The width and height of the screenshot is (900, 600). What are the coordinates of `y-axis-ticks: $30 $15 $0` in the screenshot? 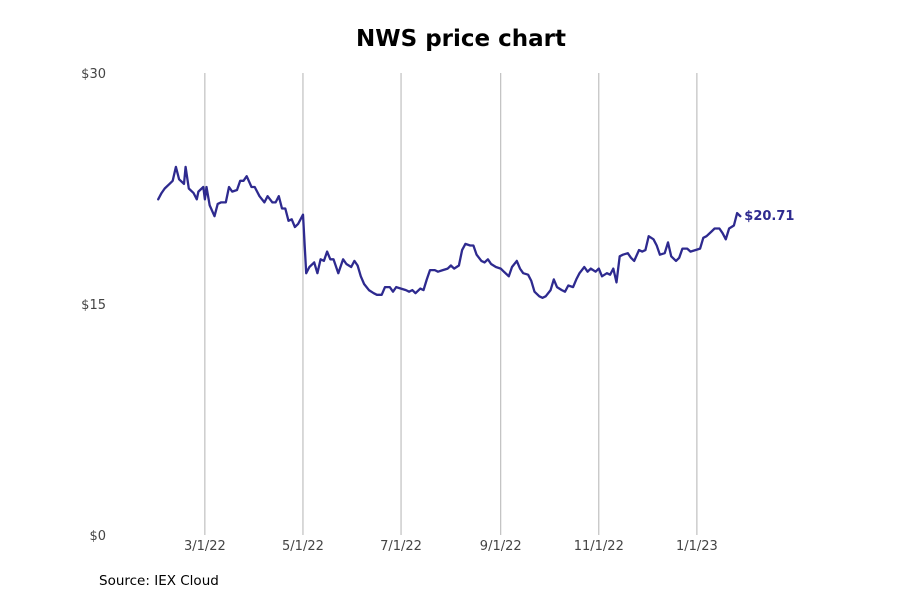 It's located at (93, 305).